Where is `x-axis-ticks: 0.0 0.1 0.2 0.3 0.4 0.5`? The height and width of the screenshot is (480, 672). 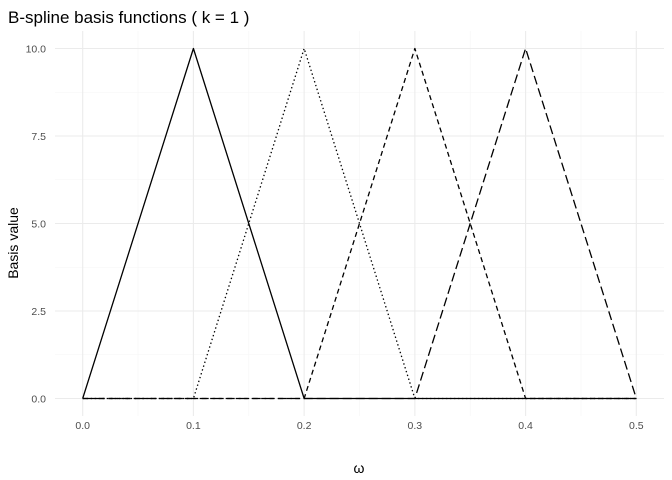
x-axis-ticks: 0.0 0.1 0.2 0.3 0.4 0.5 is located at coordinates (359, 426).